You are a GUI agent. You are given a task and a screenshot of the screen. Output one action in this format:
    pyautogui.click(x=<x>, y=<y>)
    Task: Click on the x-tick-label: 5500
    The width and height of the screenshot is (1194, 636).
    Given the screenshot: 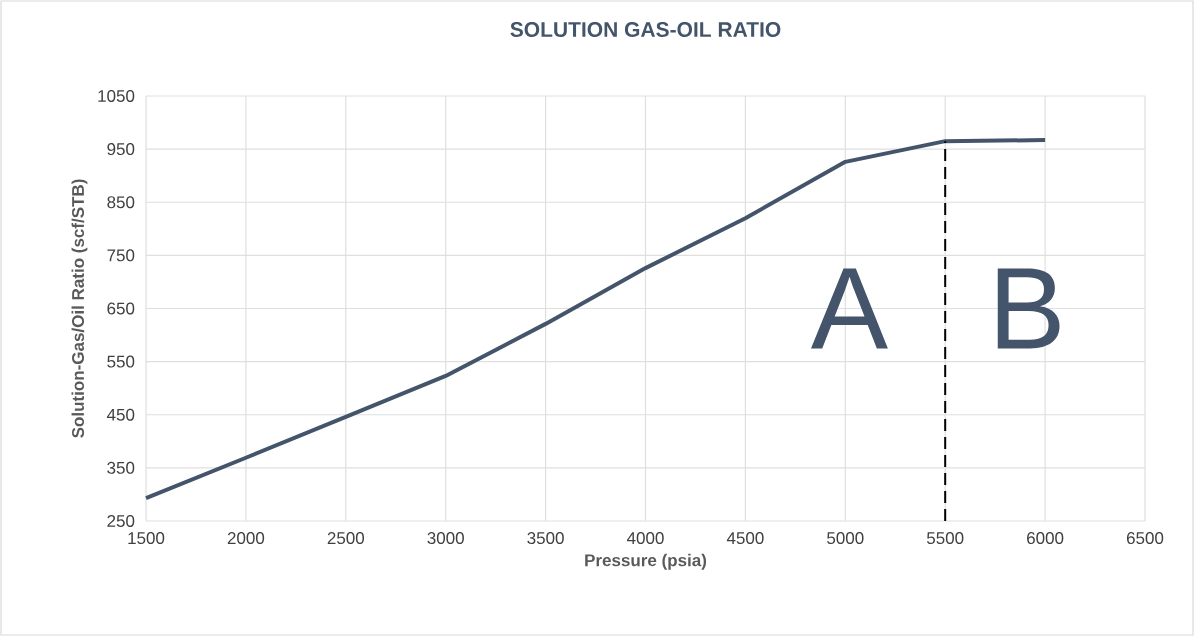 What is the action you would take?
    pyautogui.click(x=945, y=538)
    